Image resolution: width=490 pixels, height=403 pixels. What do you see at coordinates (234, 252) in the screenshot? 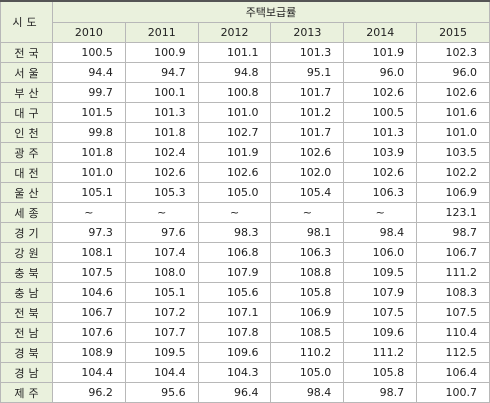
I see `value-cell: 106.8` at bounding box center [234, 252].